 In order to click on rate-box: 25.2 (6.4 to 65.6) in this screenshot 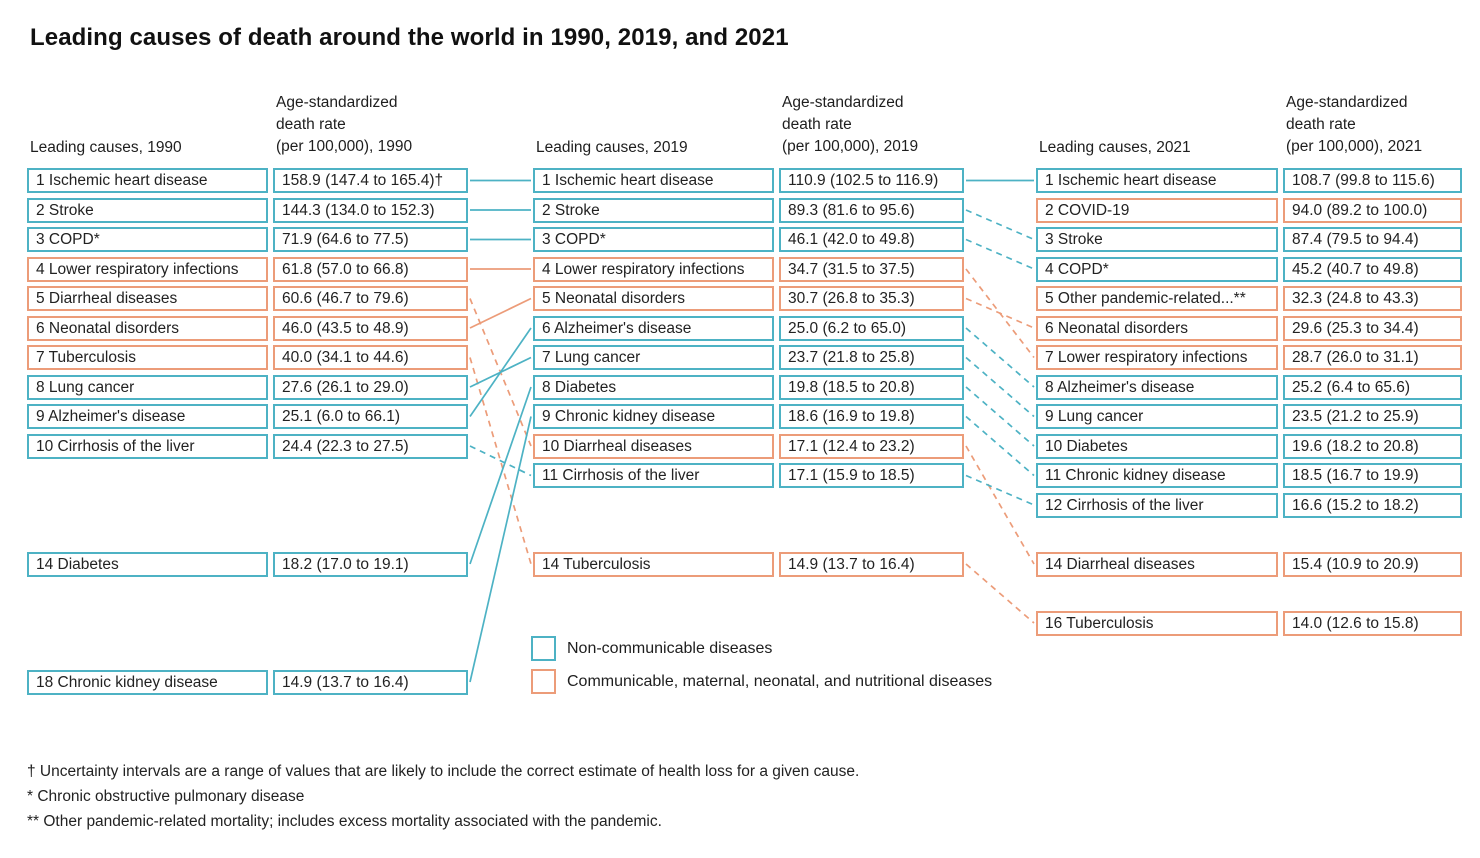, I will do `click(1372, 387)`.